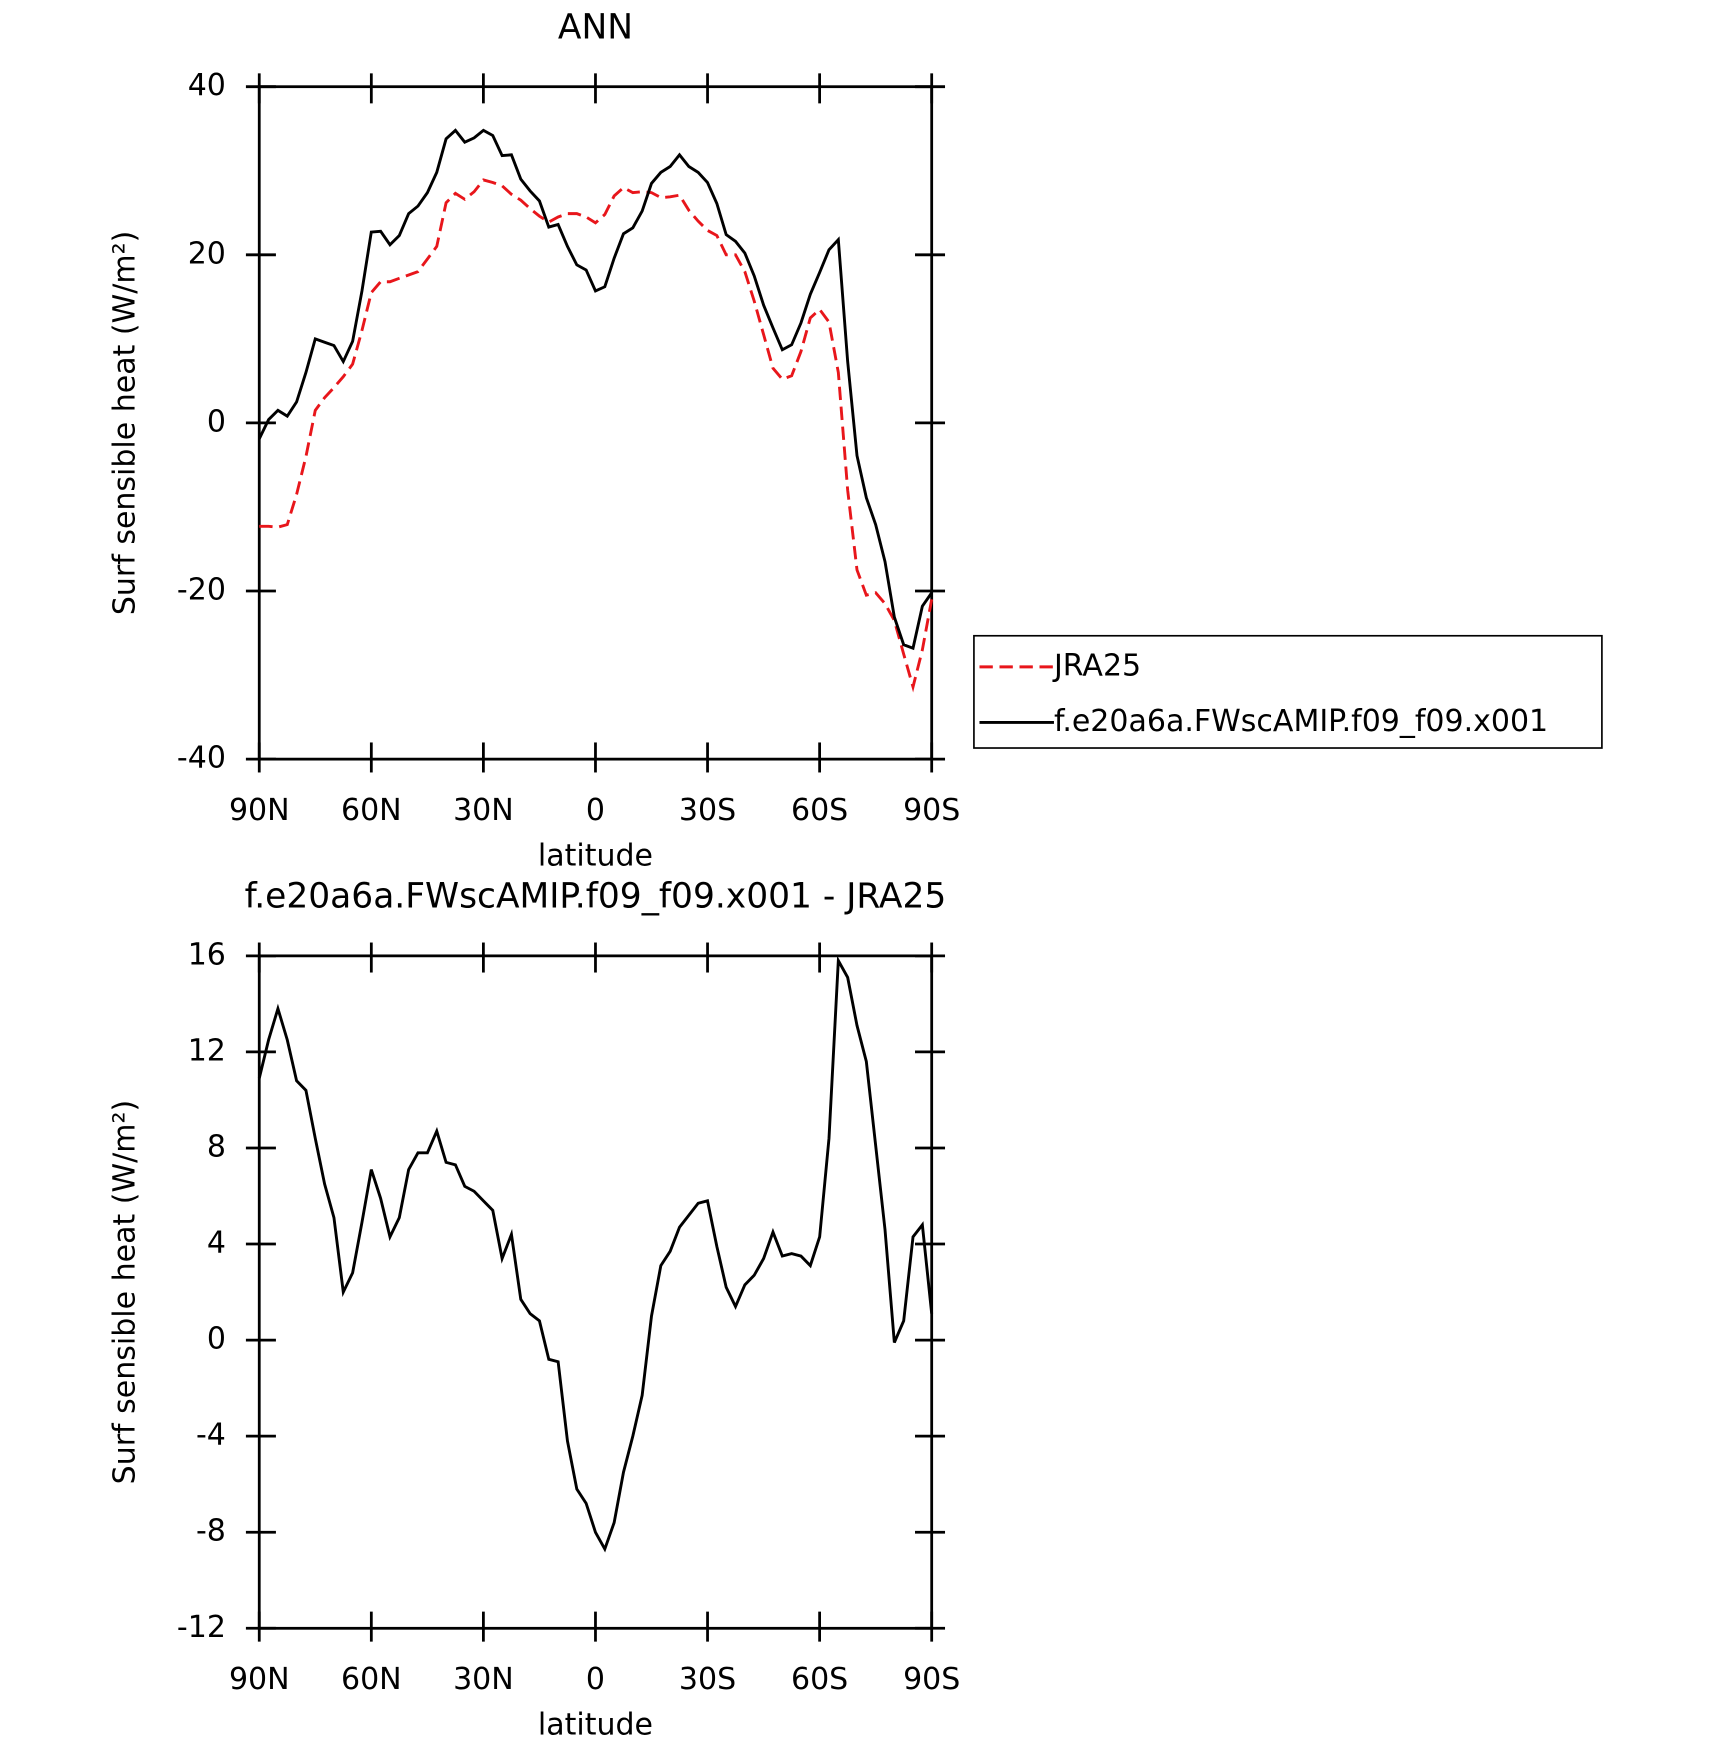 This screenshot has height=1745, width=1710. I want to click on y-tick-label: 8, so click(216, 1146).